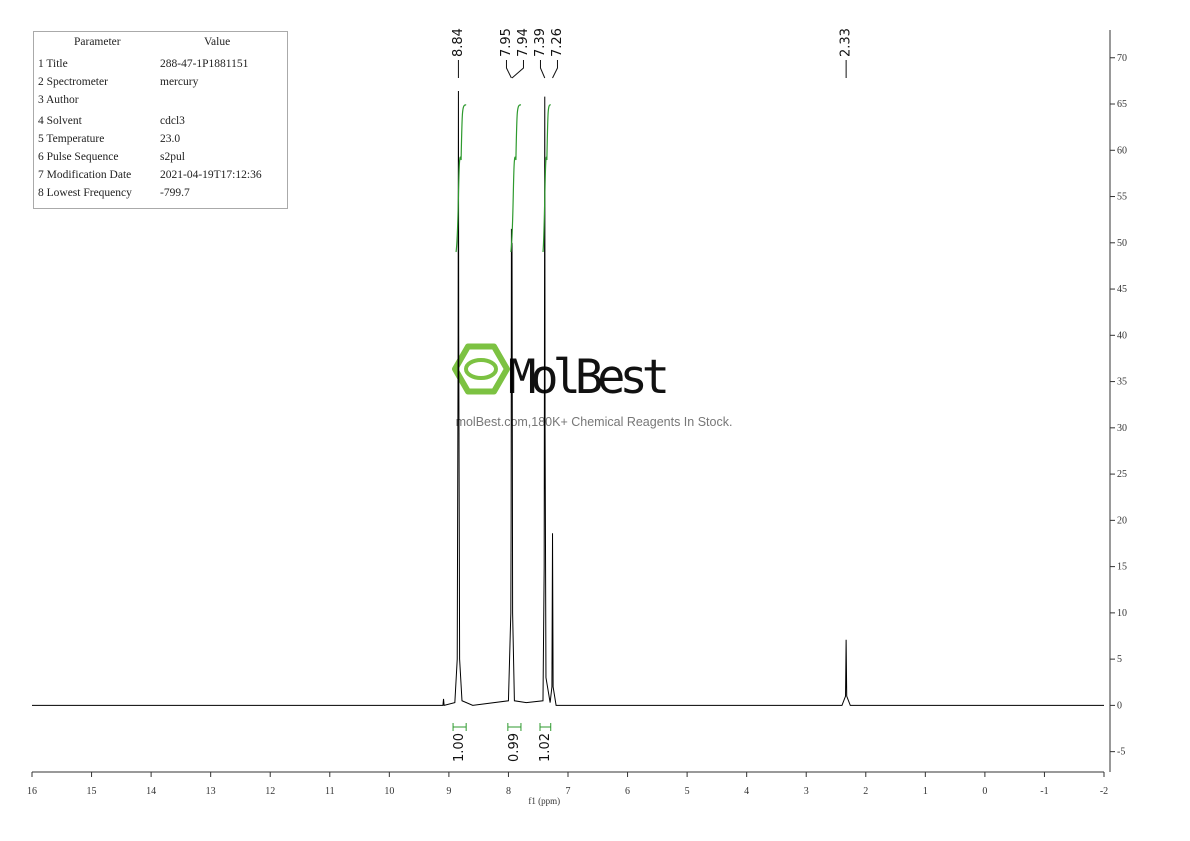  What do you see at coordinates (1122, 150) in the screenshot?
I see `y-tick-label: 60` at bounding box center [1122, 150].